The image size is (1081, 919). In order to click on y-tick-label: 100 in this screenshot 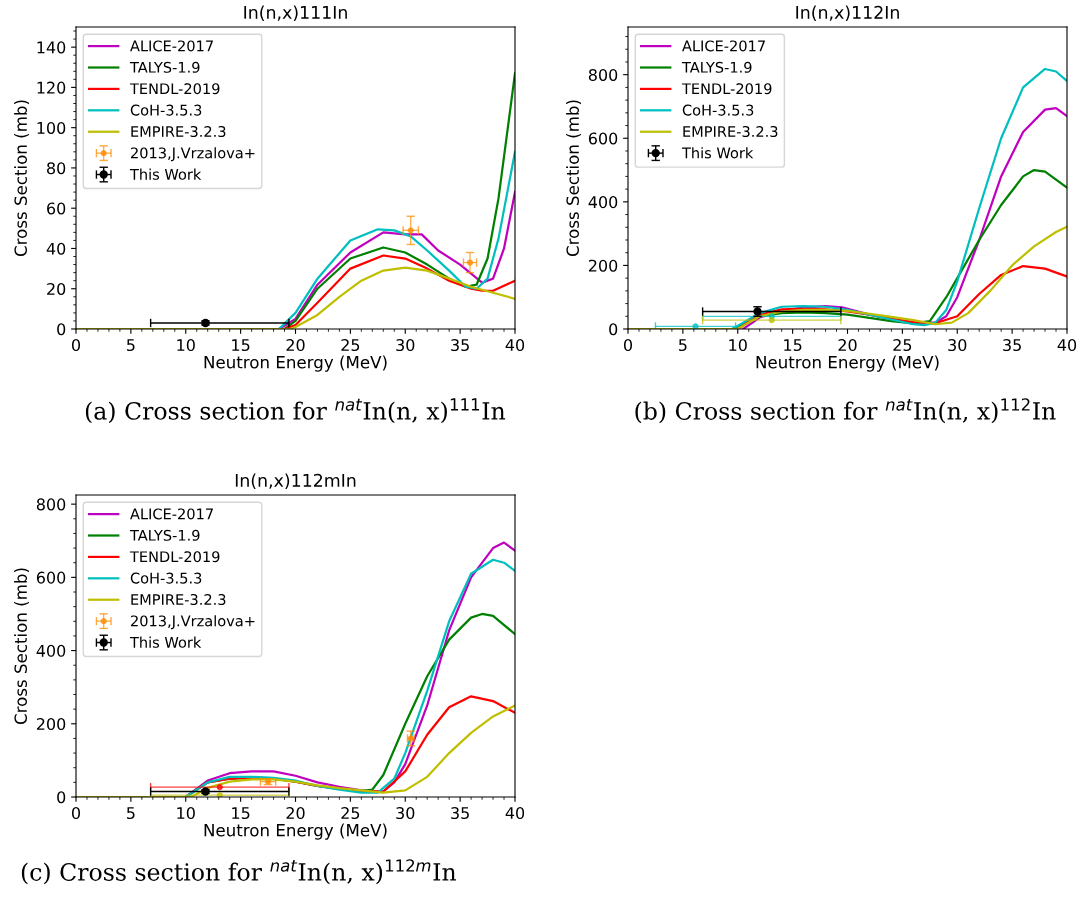, I will do `click(51, 127)`.